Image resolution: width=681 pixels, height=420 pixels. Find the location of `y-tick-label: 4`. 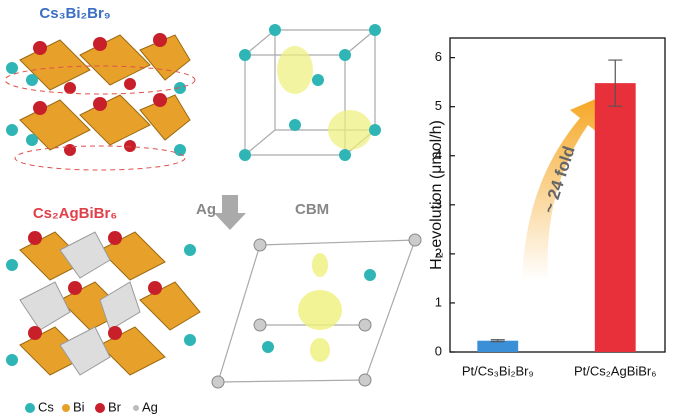

y-tick-label: 4 is located at coordinates (438, 154).